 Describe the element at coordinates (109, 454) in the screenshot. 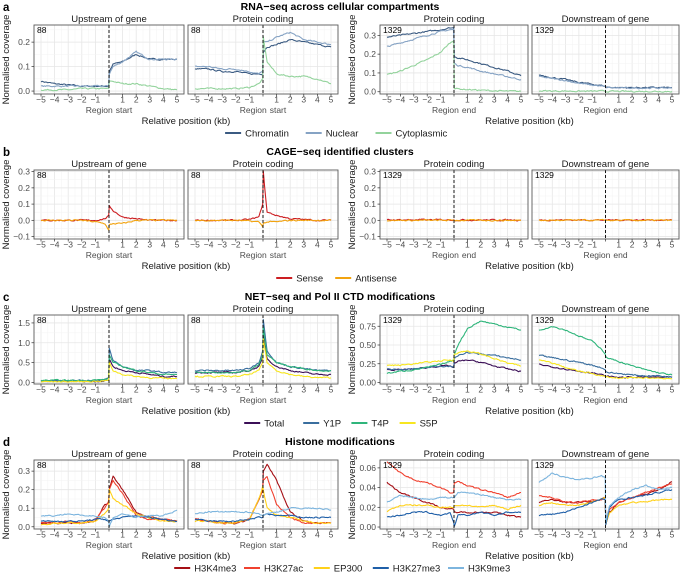

I see `facet-strip-label: Upstream of gene` at that location.